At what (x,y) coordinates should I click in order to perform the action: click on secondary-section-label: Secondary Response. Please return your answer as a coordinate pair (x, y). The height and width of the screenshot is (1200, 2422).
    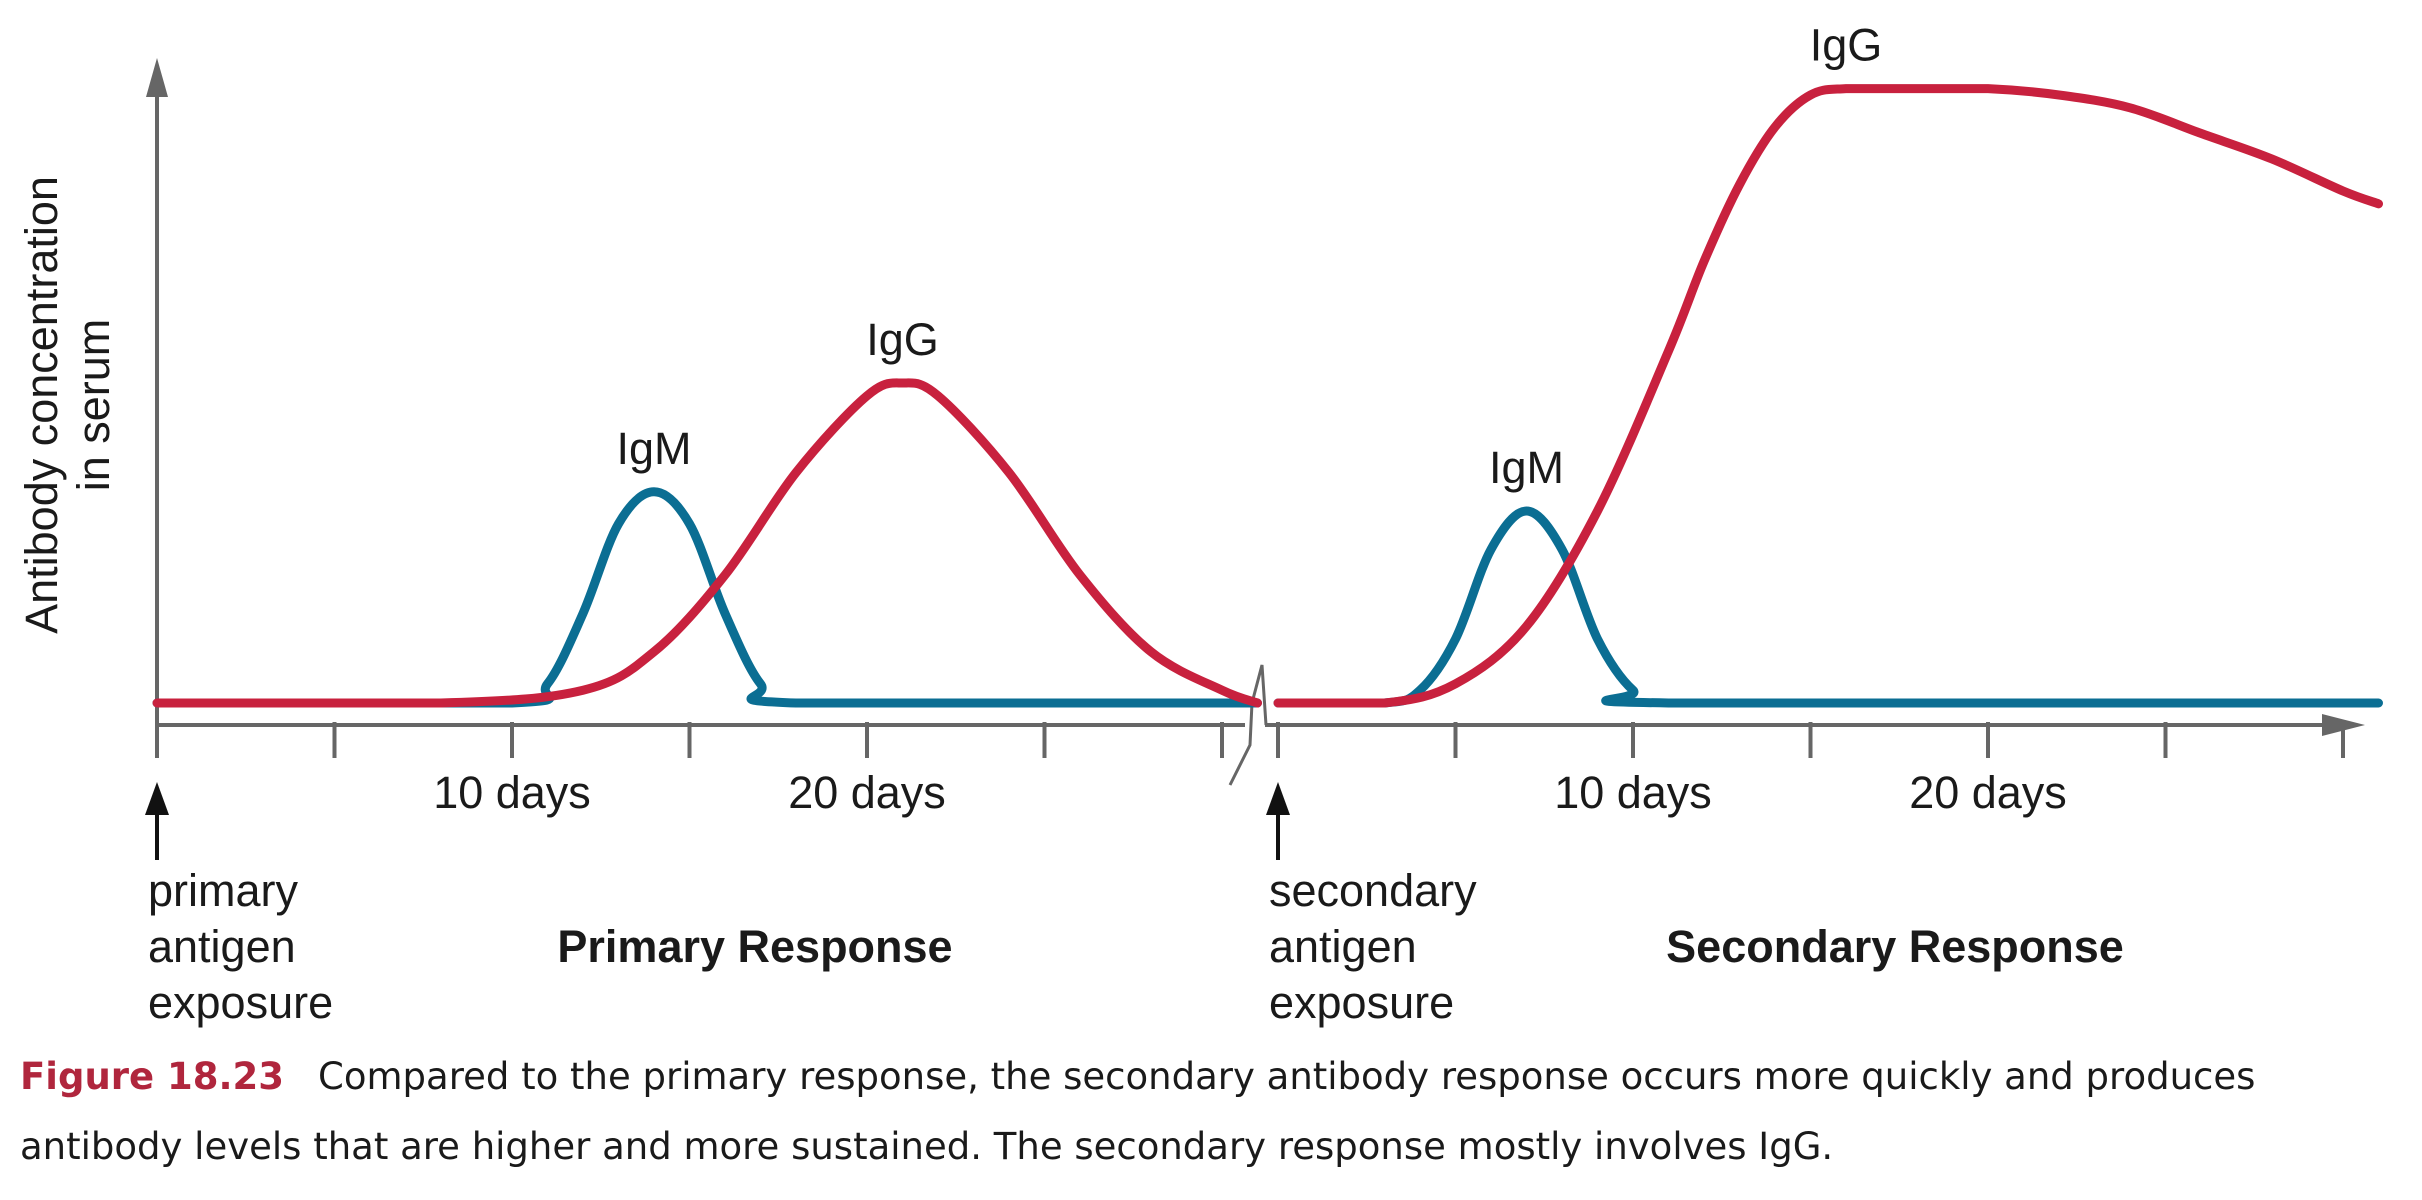
    Looking at the image, I should click on (1895, 946).